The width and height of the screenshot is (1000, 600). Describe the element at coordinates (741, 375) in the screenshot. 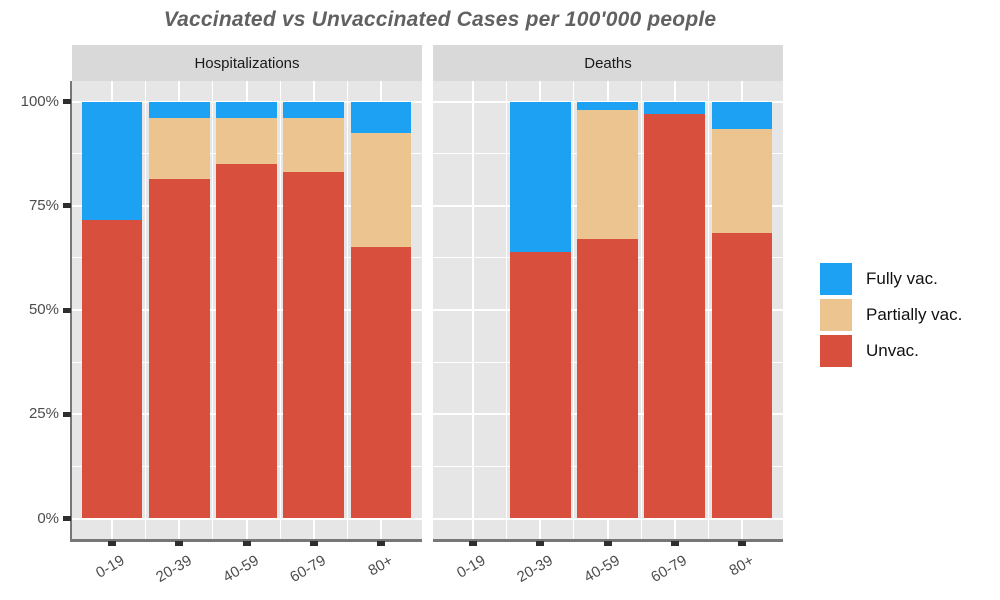

I see `bar-segment-deaths-80-unvac` at that location.